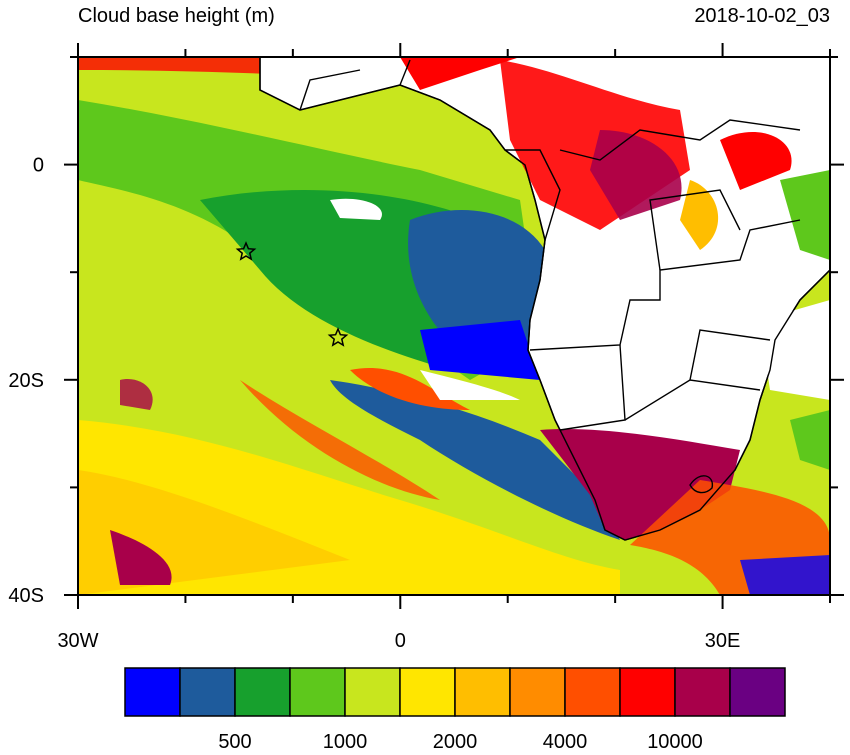  What do you see at coordinates (345, 740) in the screenshot?
I see `colorbar-label: 1000` at bounding box center [345, 740].